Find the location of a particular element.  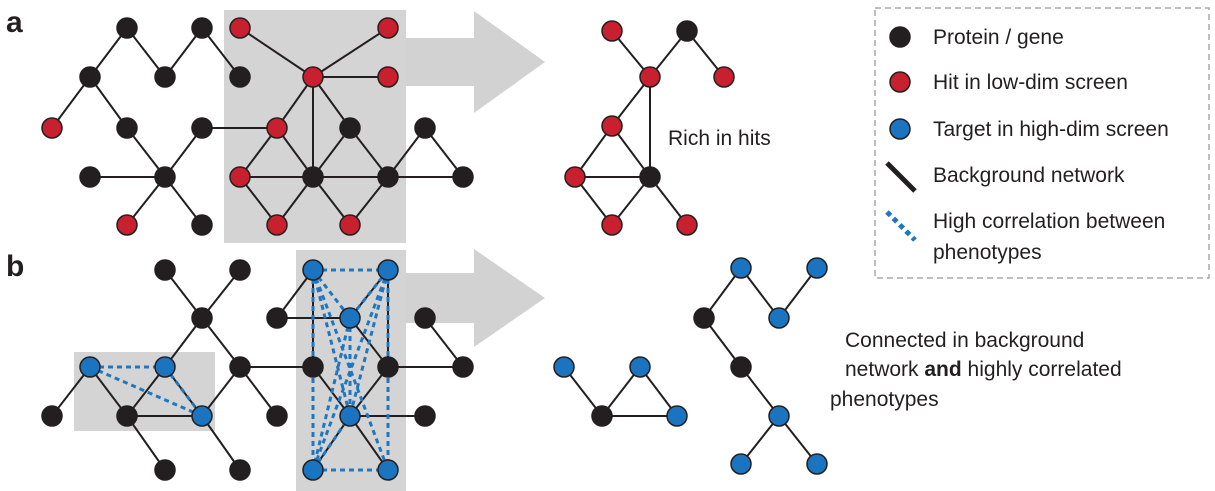

panel-b-subnetwork-edges is located at coordinates (690, 366).